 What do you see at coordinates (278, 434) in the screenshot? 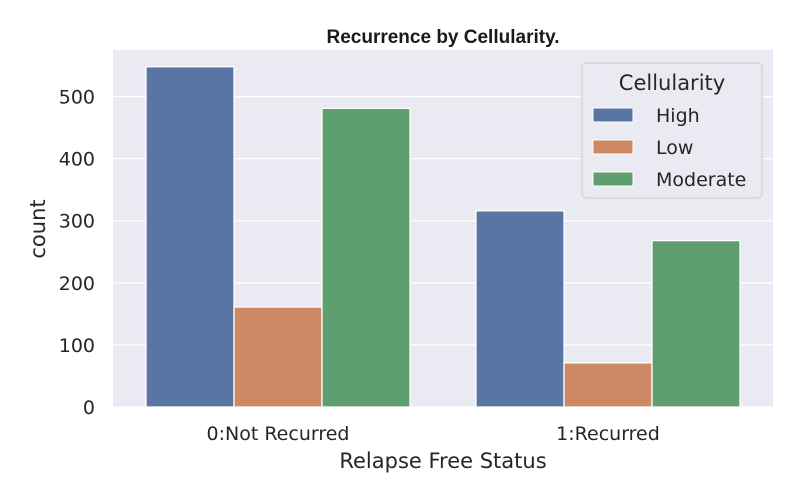
I see `x-tick-label: 0:Not Recurred` at bounding box center [278, 434].